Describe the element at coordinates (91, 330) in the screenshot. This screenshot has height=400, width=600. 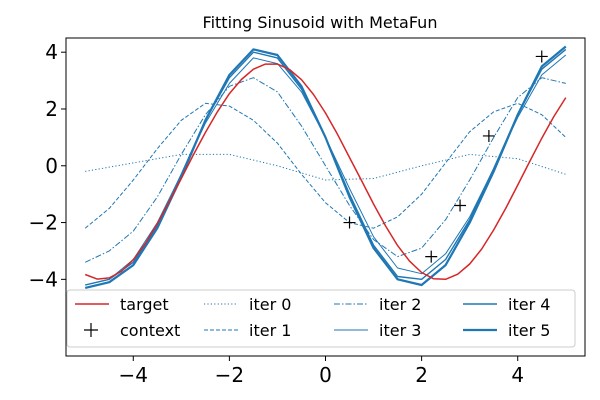
I see `legend-handle-context` at that location.